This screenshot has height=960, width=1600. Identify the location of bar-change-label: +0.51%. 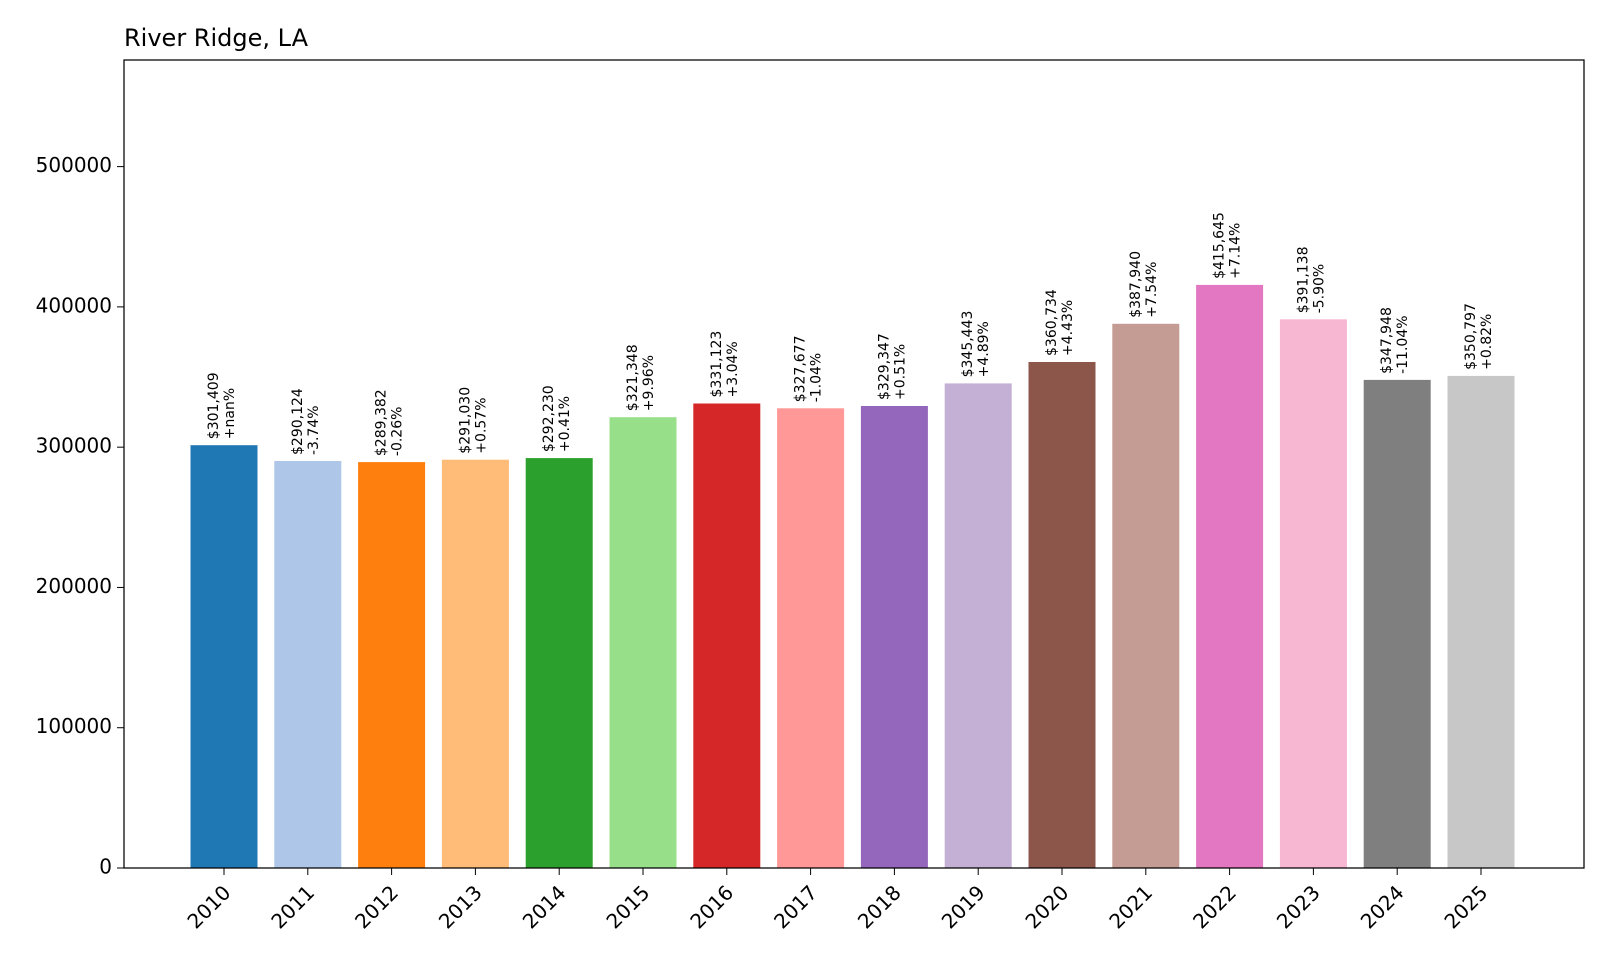
(900, 372).